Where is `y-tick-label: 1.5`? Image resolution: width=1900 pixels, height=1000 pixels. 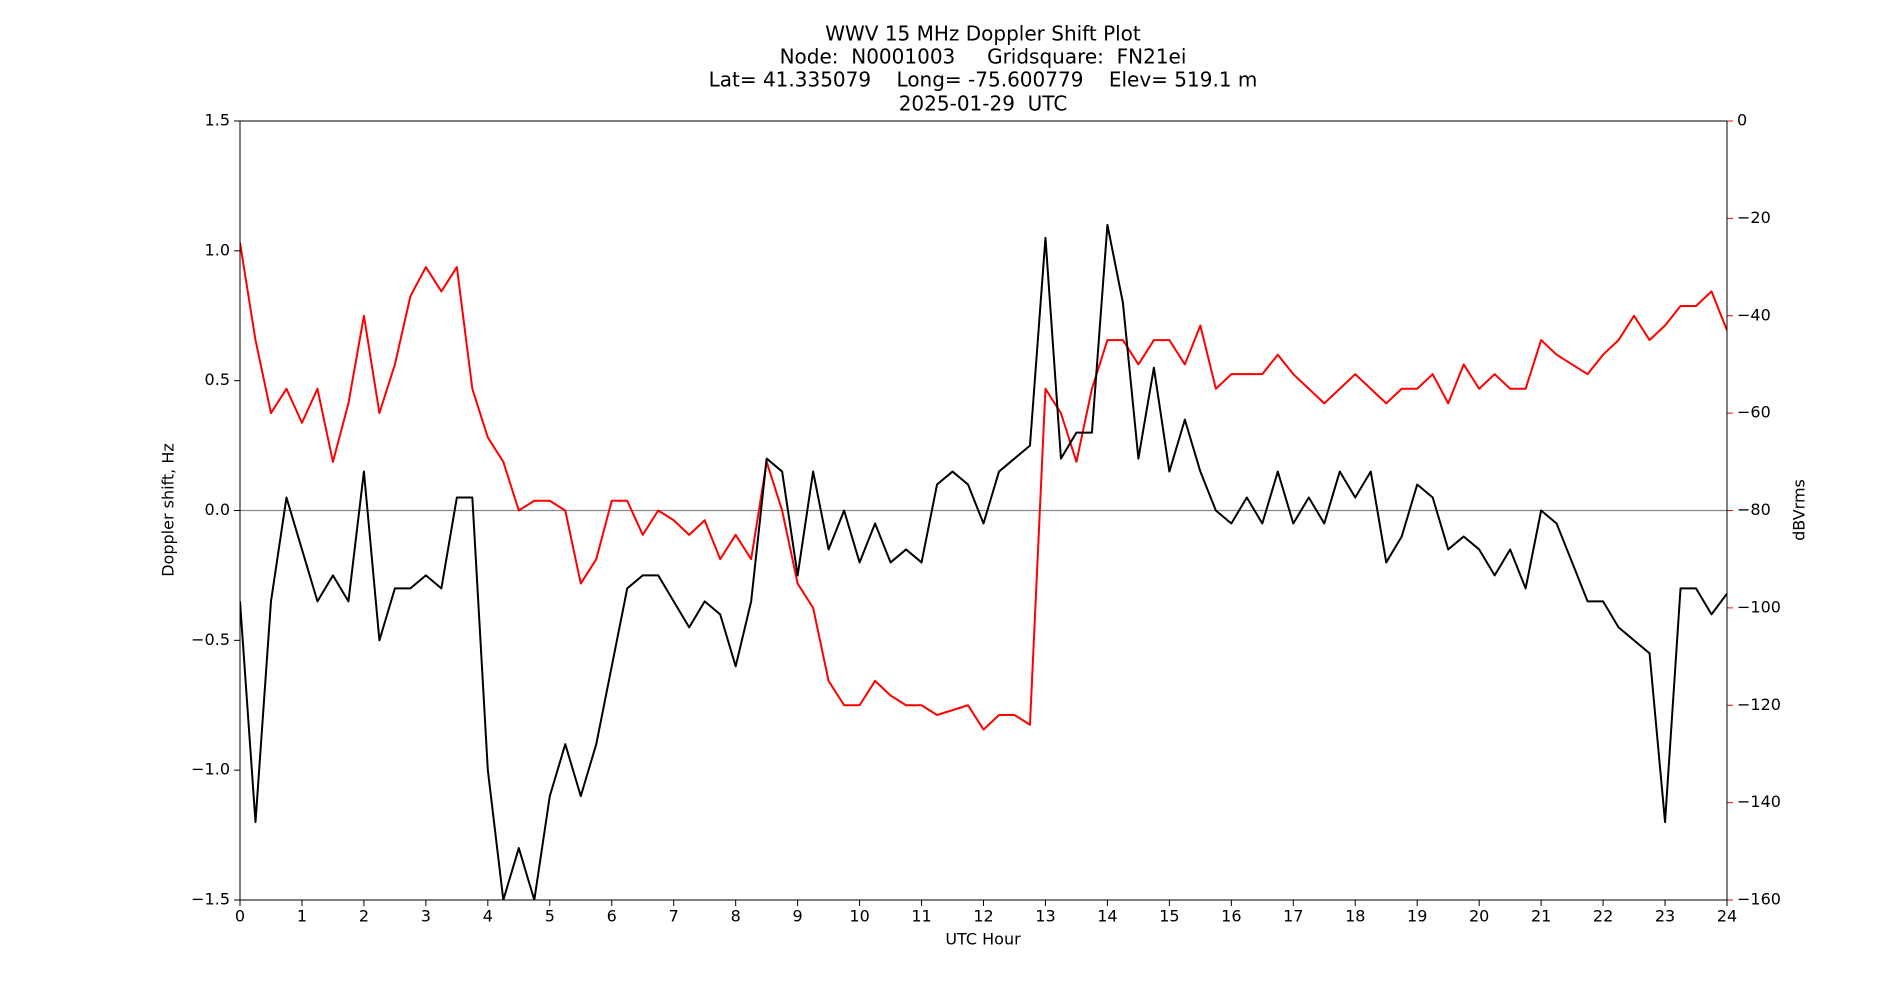 y-tick-label: 1.5 is located at coordinates (217, 120).